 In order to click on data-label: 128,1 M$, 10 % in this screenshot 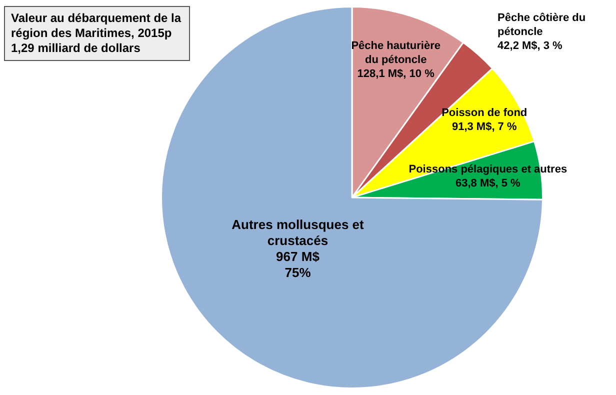, I will do `click(396, 74)`.